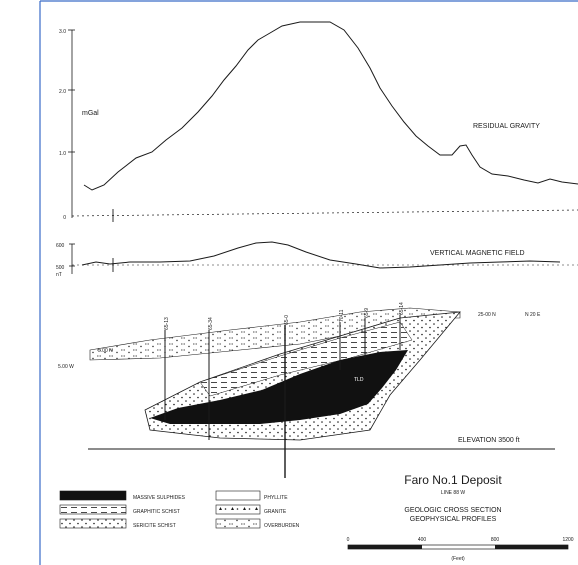 This screenshot has width=578, height=565. I want to click on subtitle-1: GEOLOGIC CROSS SECTION, so click(452, 510).